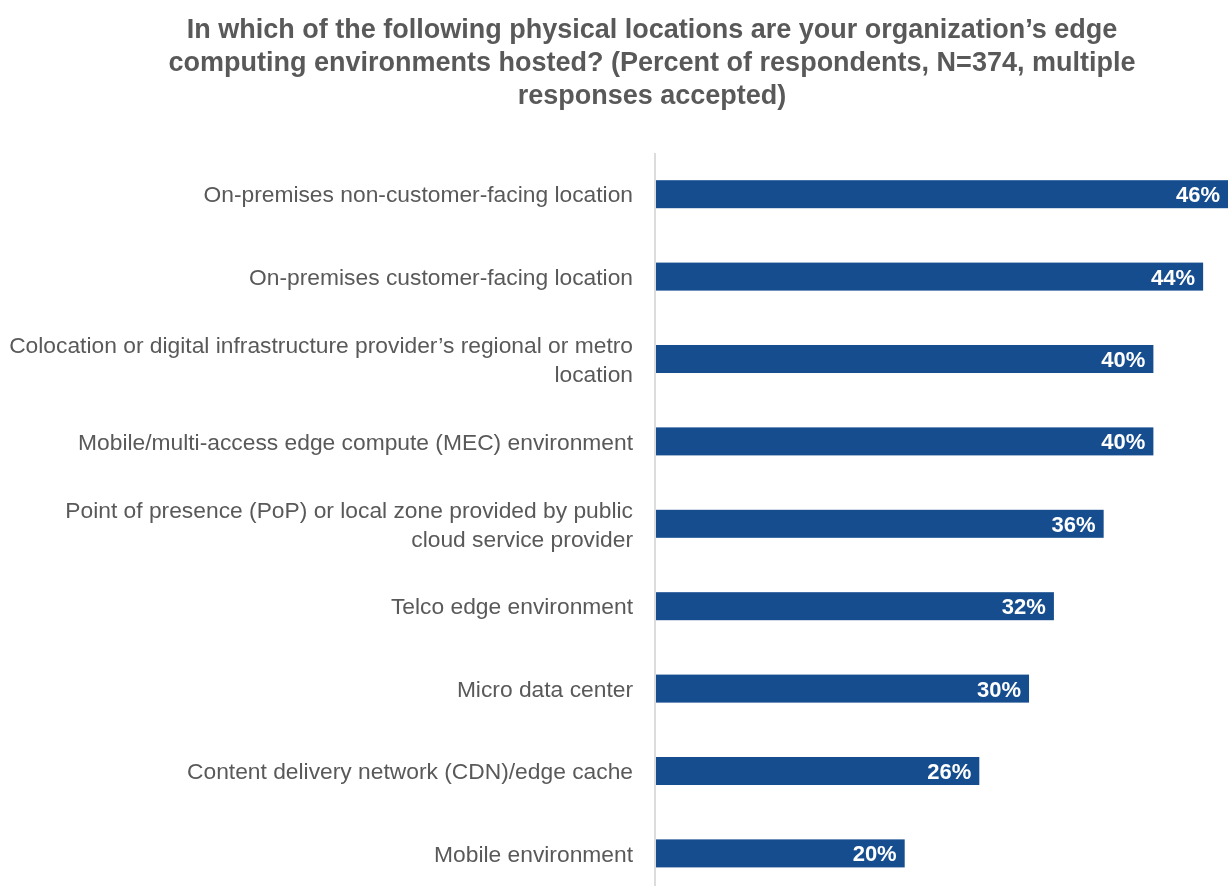 The height and width of the screenshot is (886, 1230). What do you see at coordinates (321, 359) in the screenshot?
I see `y-tick-label: Colocation or digital infrastructure provider’s regional or metro location` at bounding box center [321, 359].